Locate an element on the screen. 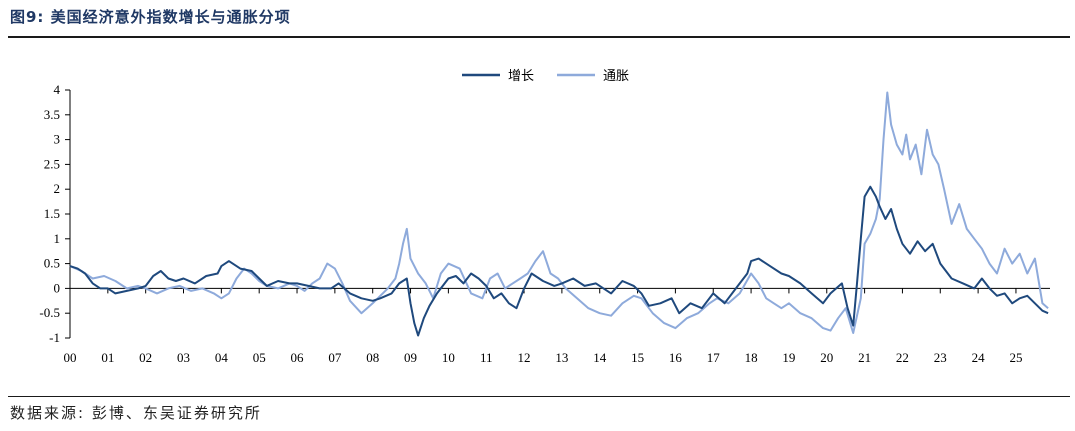  x-tick-label: 07 is located at coordinates (335, 357).